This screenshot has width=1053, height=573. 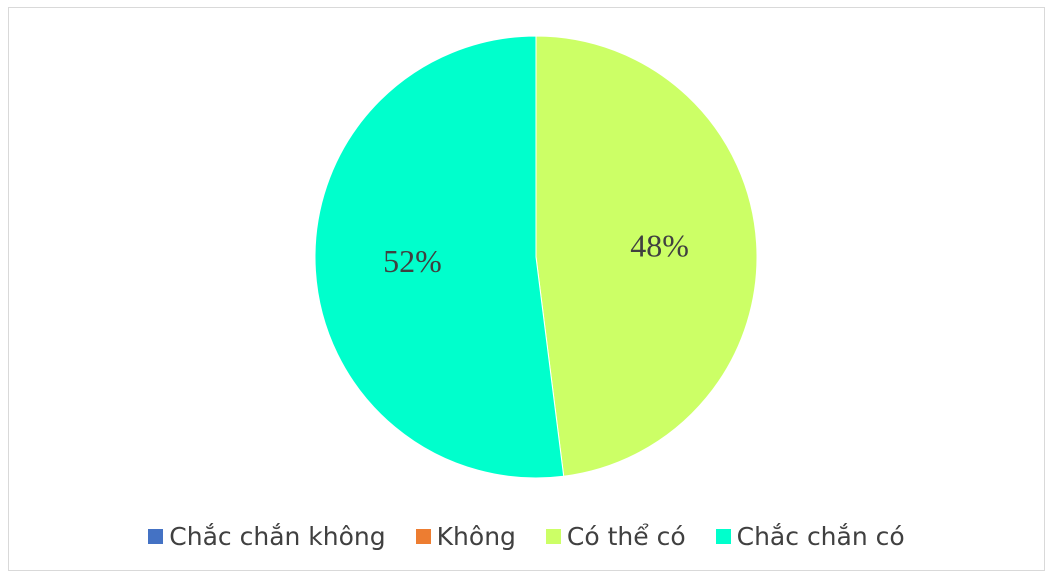 I want to click on legend-item-khong: Không, so click(x=465, y=536).